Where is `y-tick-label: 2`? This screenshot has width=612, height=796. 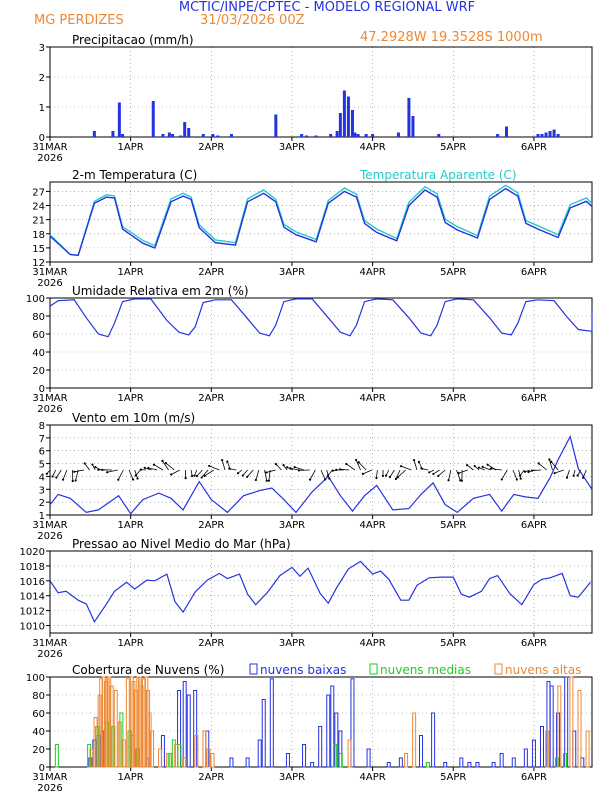 y-tick-label: 2 is located at coordinates (42, 503).